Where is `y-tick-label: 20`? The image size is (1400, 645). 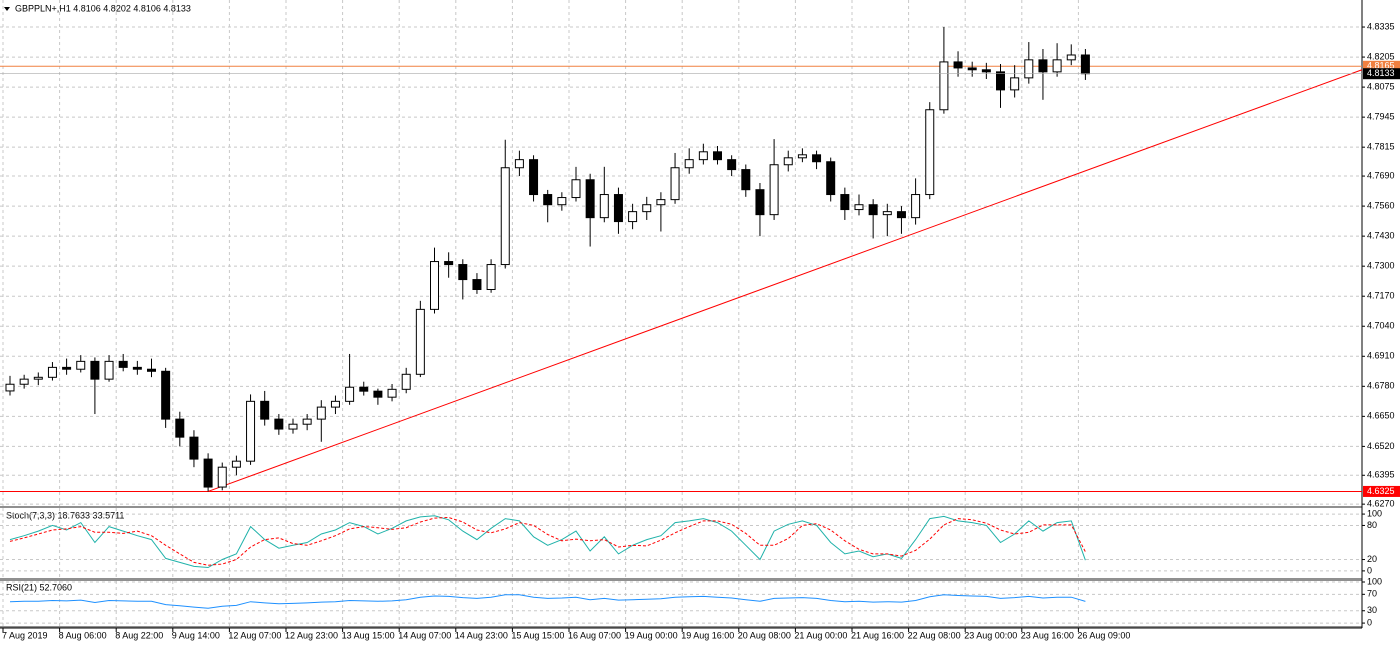
y-tick-label: 20 is located at coordinates (1372, 559).